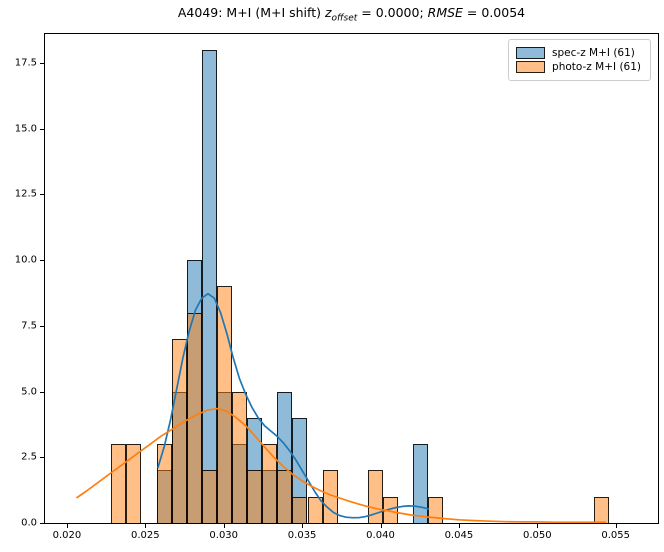 Image resolution: width=664 pixels, height=552 pixels. Describe the element at coordinates (579, 60) in the screenshot. I see `legend: spec-z M+I (61) photo-z M+I (61)` at that location.